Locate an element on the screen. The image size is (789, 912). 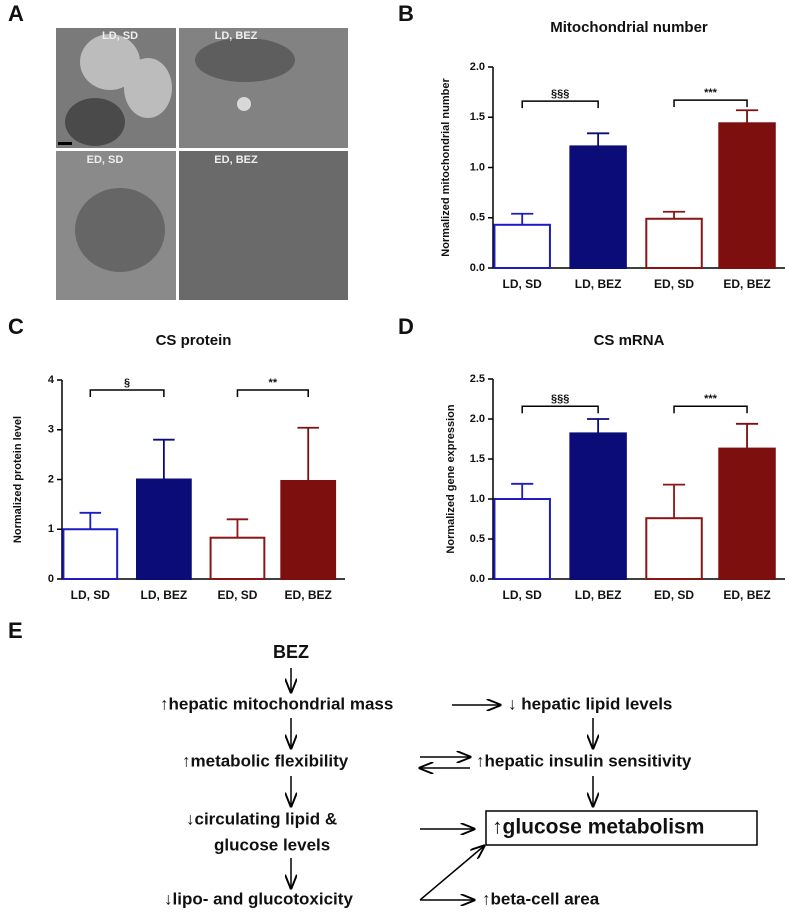
panel-letter: E is located at coordinates (15, 630).